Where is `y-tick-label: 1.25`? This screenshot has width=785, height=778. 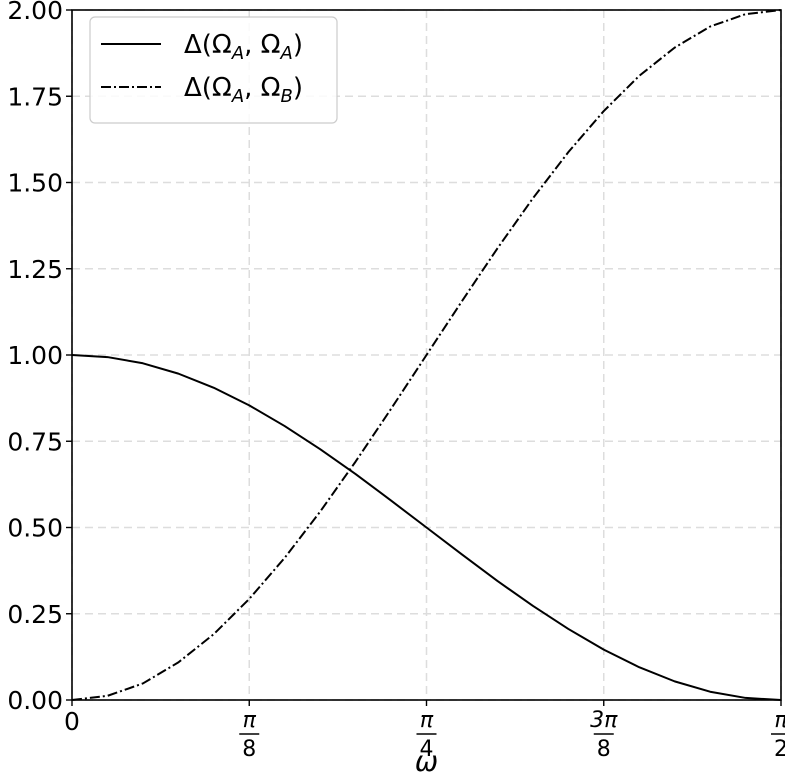 y-tick-label: 1.25 is located at coordinates (35, 269).